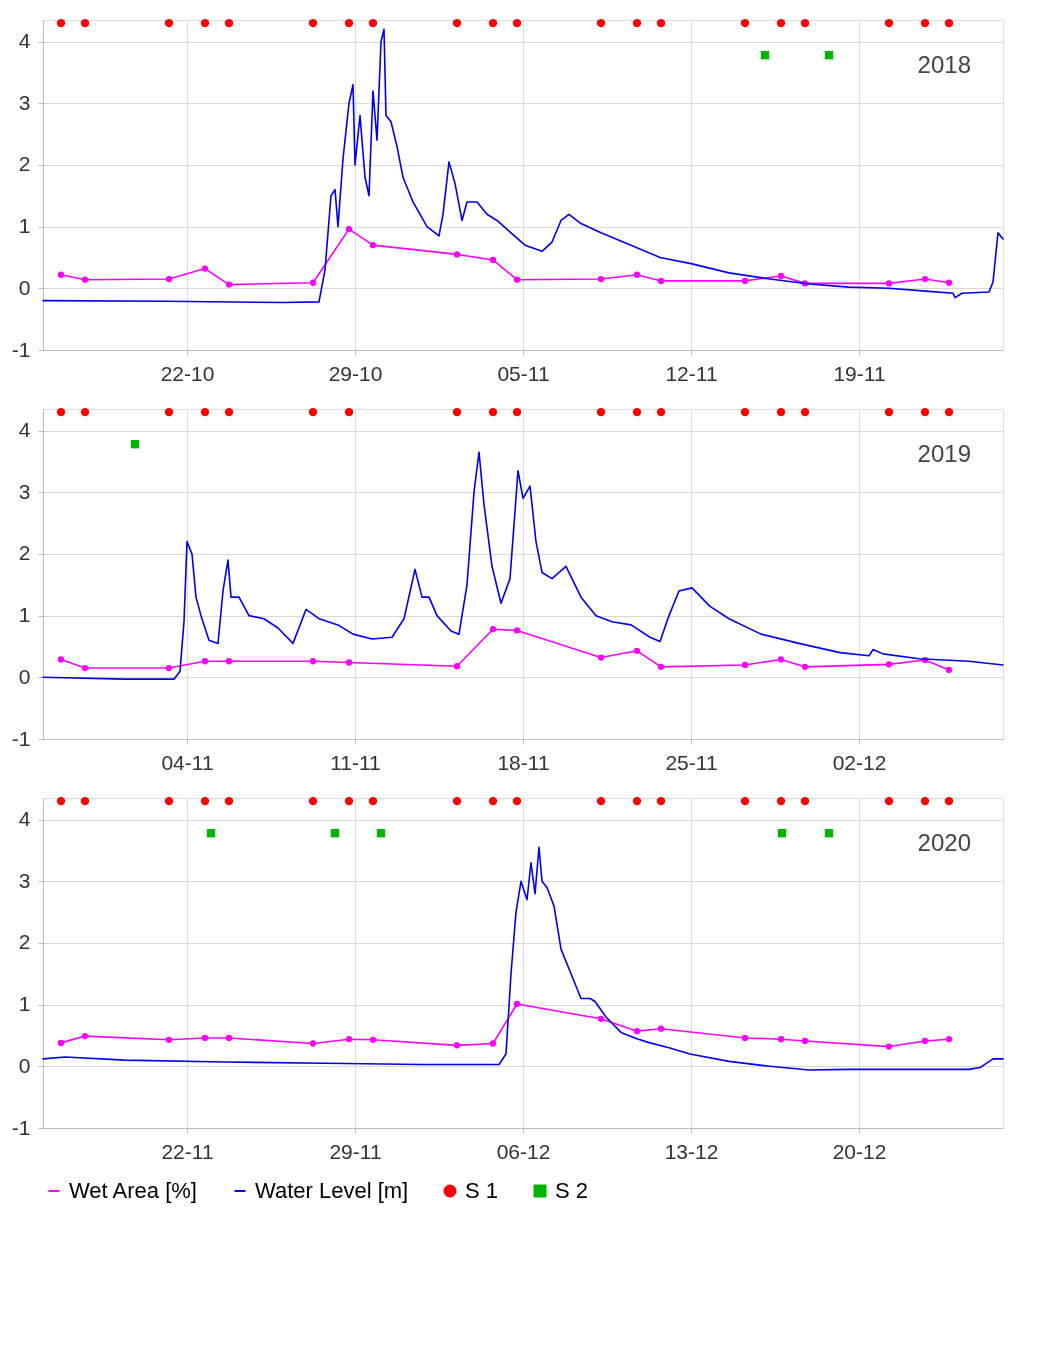  I want to click on y-tick-label: -1, so click(21, 349).